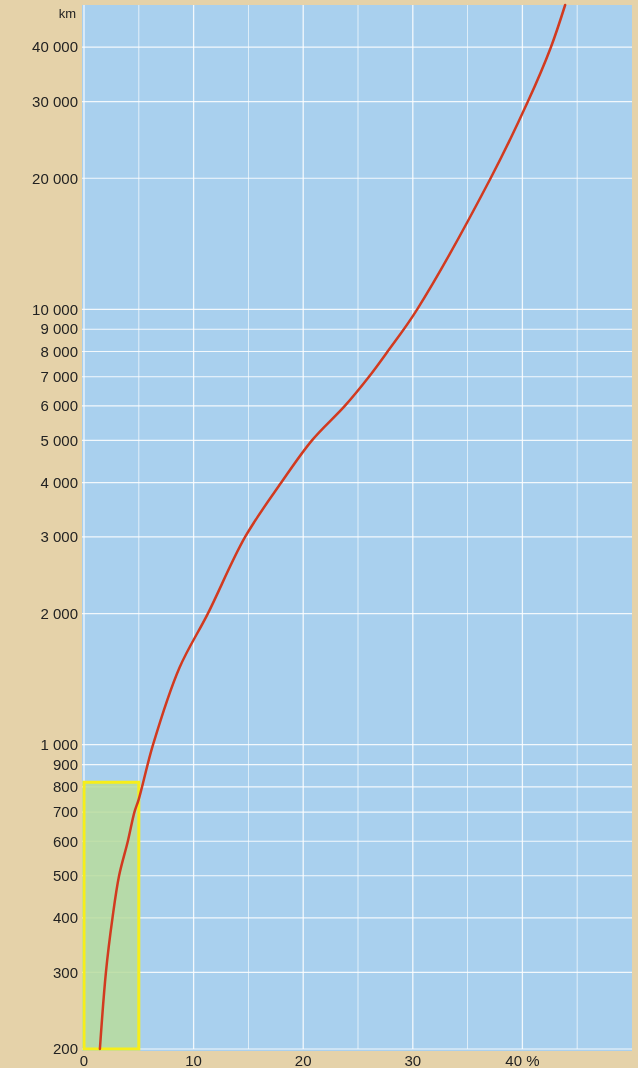 This screenshot has width=641, height=1074. What do you see at coordinates (65, 841) in the screenshot?
I see `y-tick-label: 600` at bounding box center [65, 841].